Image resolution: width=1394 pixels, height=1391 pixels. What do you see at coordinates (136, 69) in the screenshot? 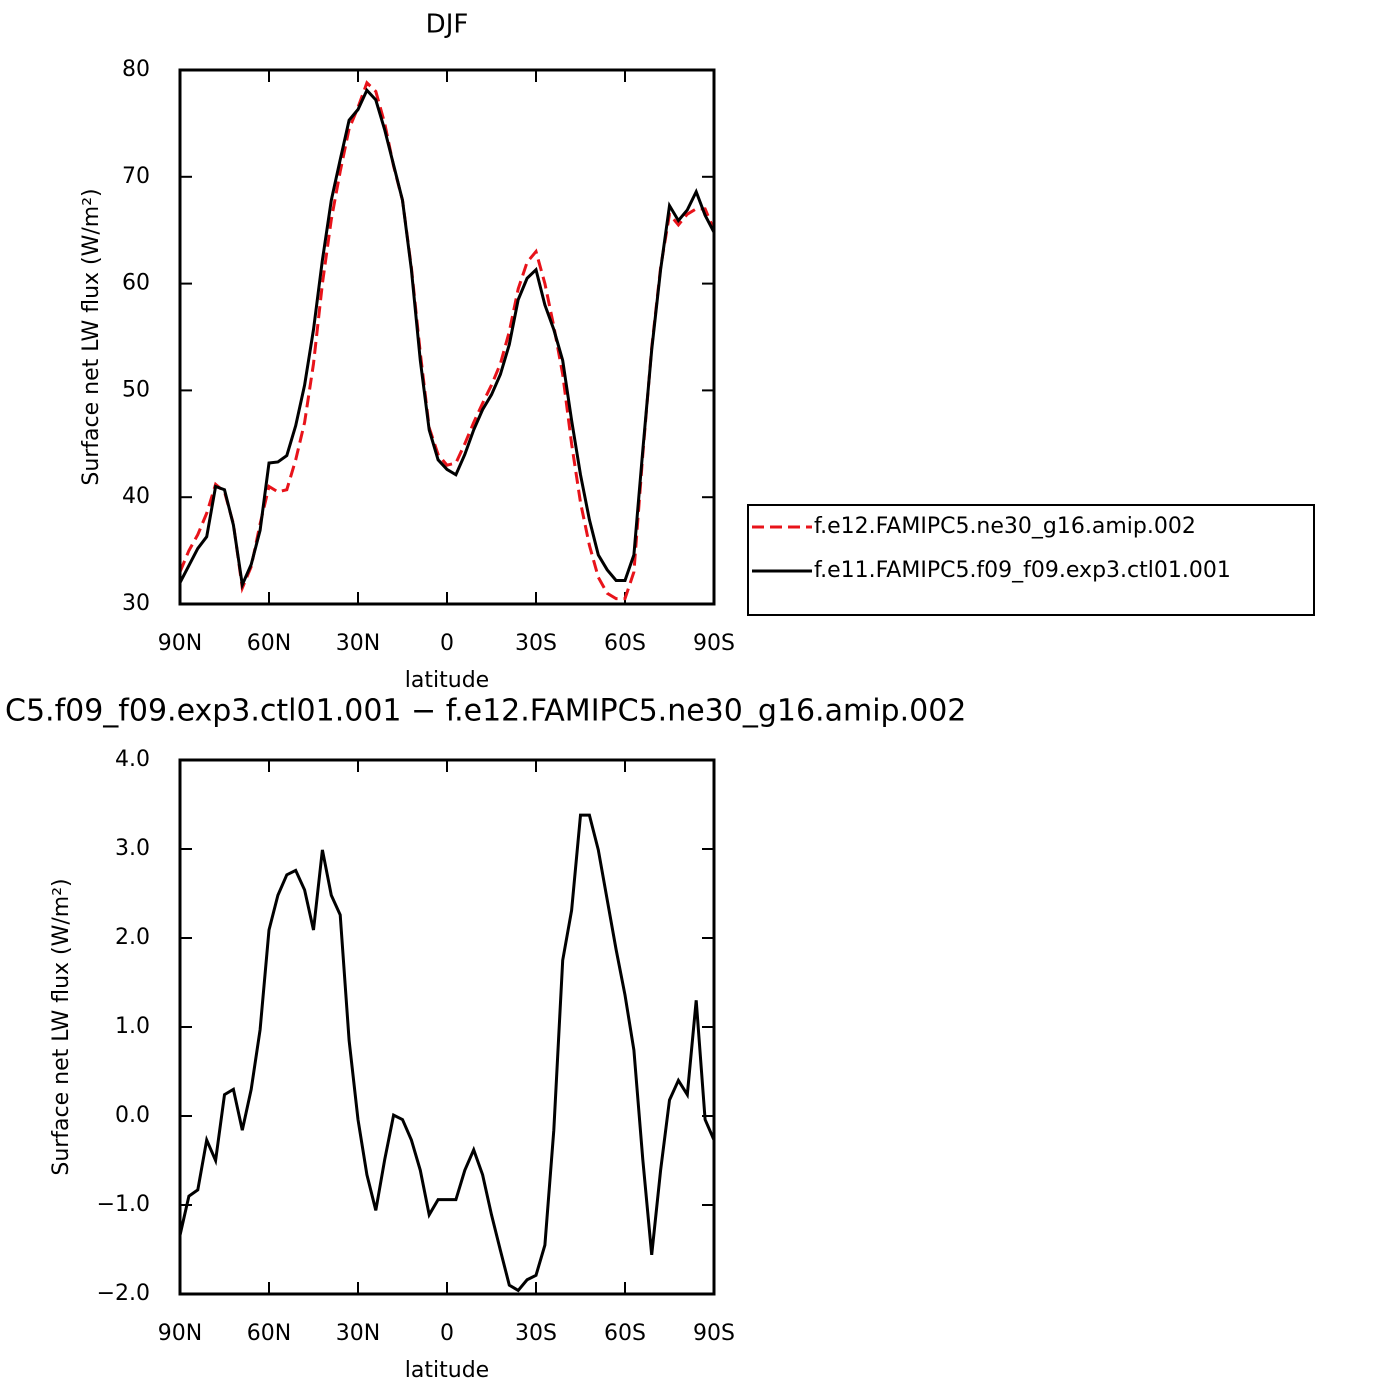
I see `y-tick-label: 80` at bounding box center [136, 69].